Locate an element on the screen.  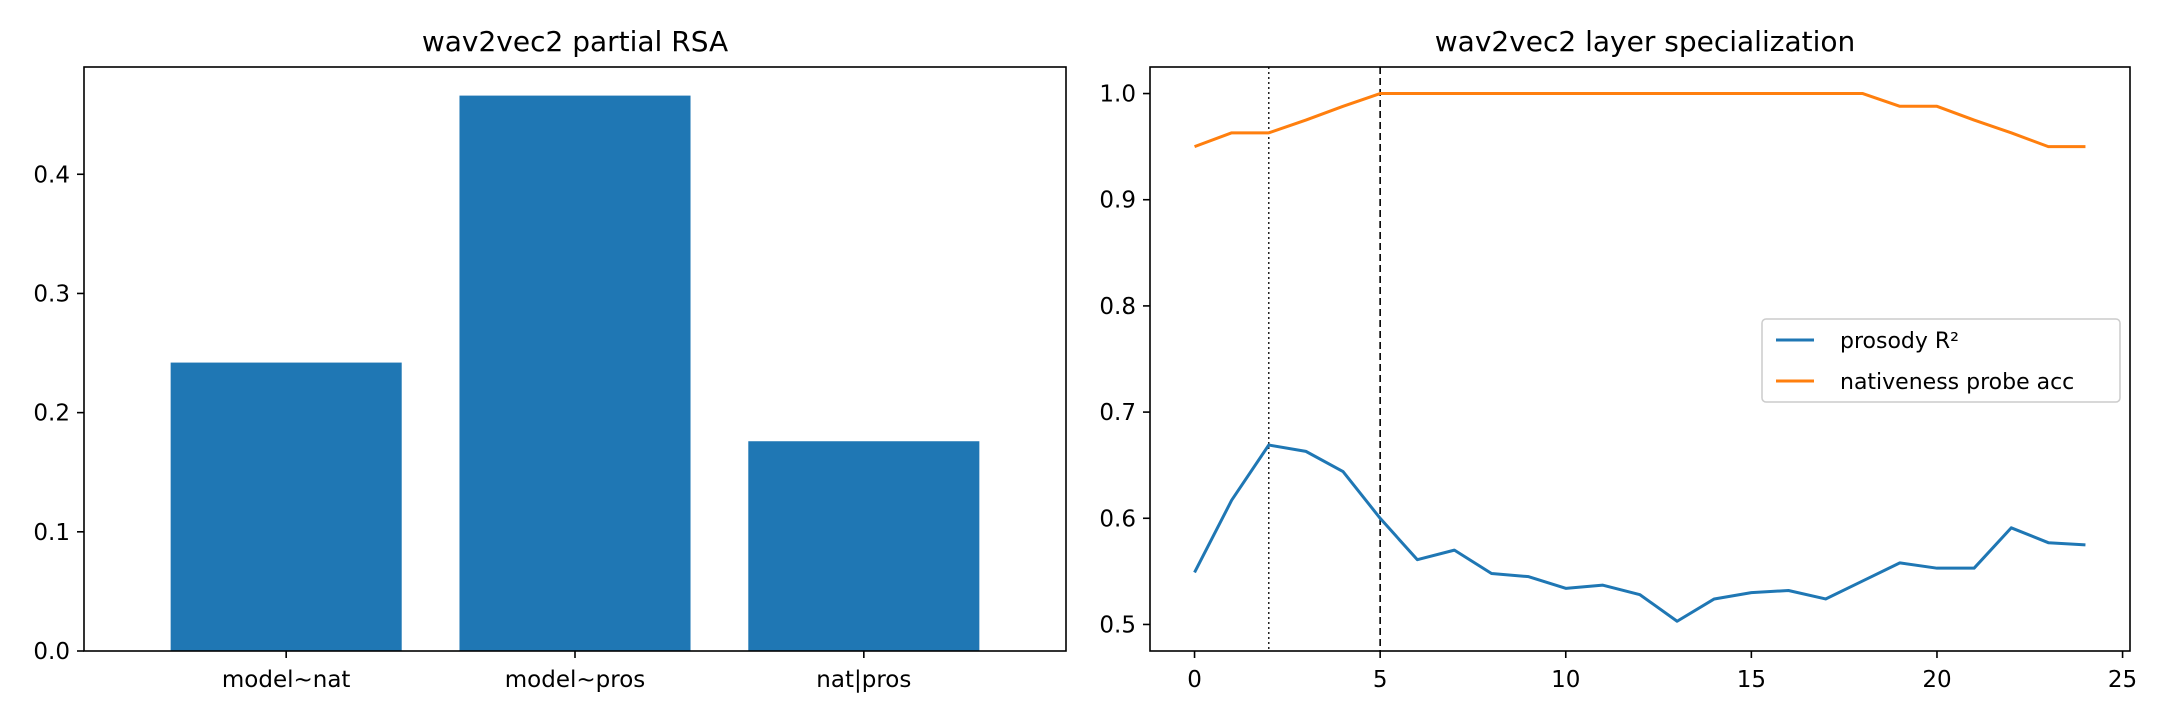
bar-y-tick-label-4: 0.4 is located at coordinates (51, 175).